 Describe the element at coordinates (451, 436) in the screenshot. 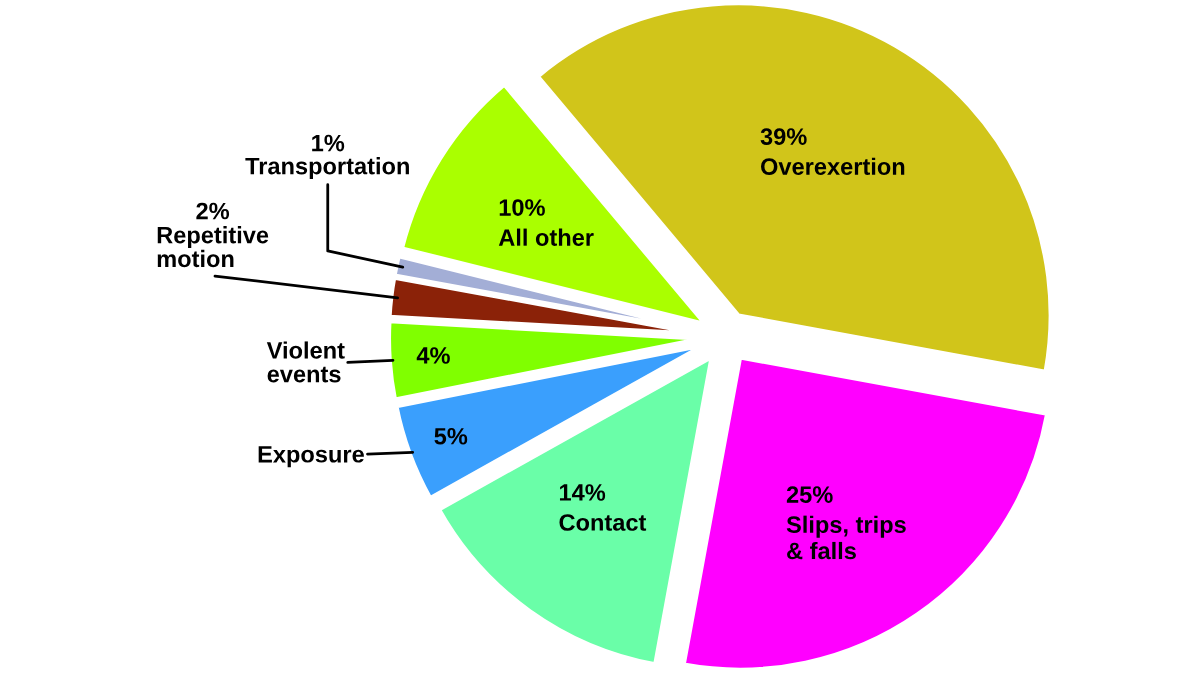

I see `data-label: 5%` at that location.